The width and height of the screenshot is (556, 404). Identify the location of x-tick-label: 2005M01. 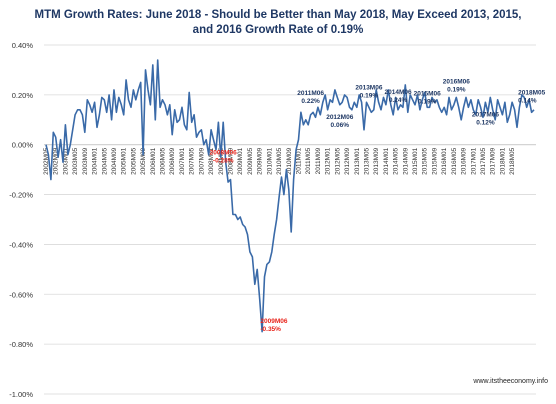
(124, 160).